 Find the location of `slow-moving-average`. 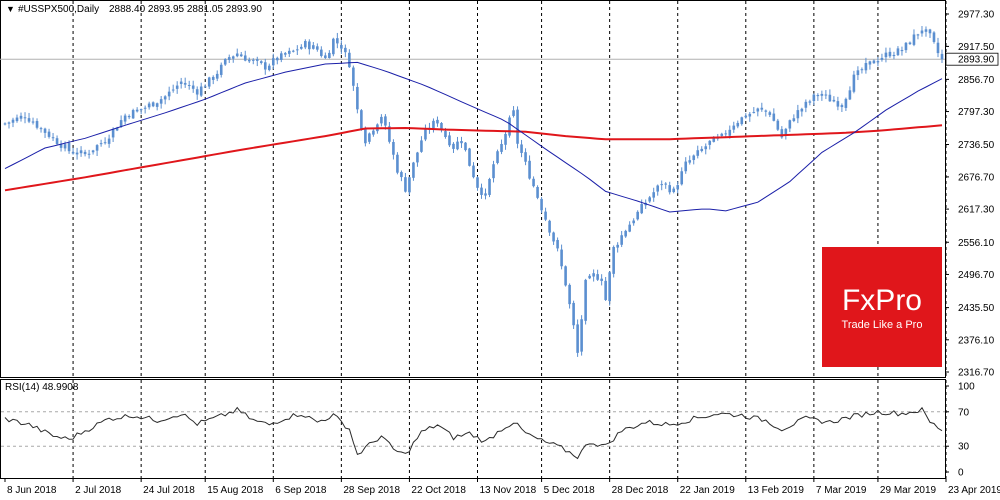

slow-moving-average is located at coordinates (473, 158).